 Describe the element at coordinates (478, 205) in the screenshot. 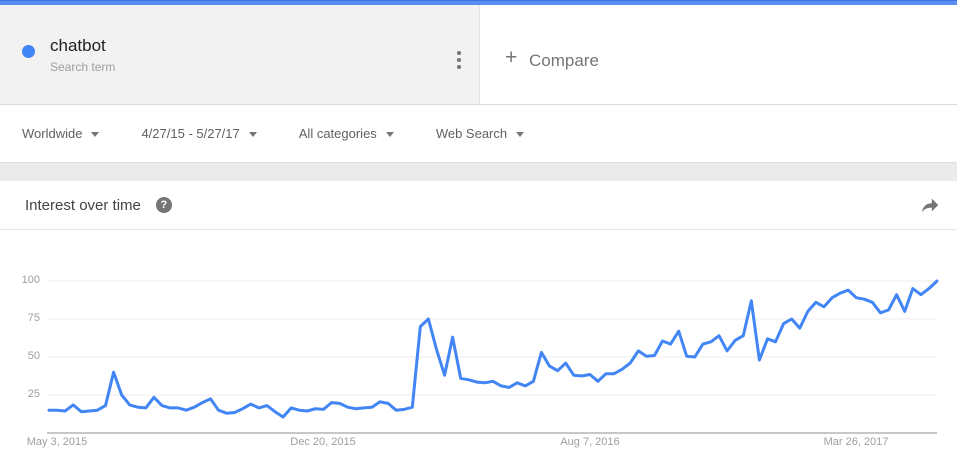

I see `chart-header: Interest over time ?` at that location.